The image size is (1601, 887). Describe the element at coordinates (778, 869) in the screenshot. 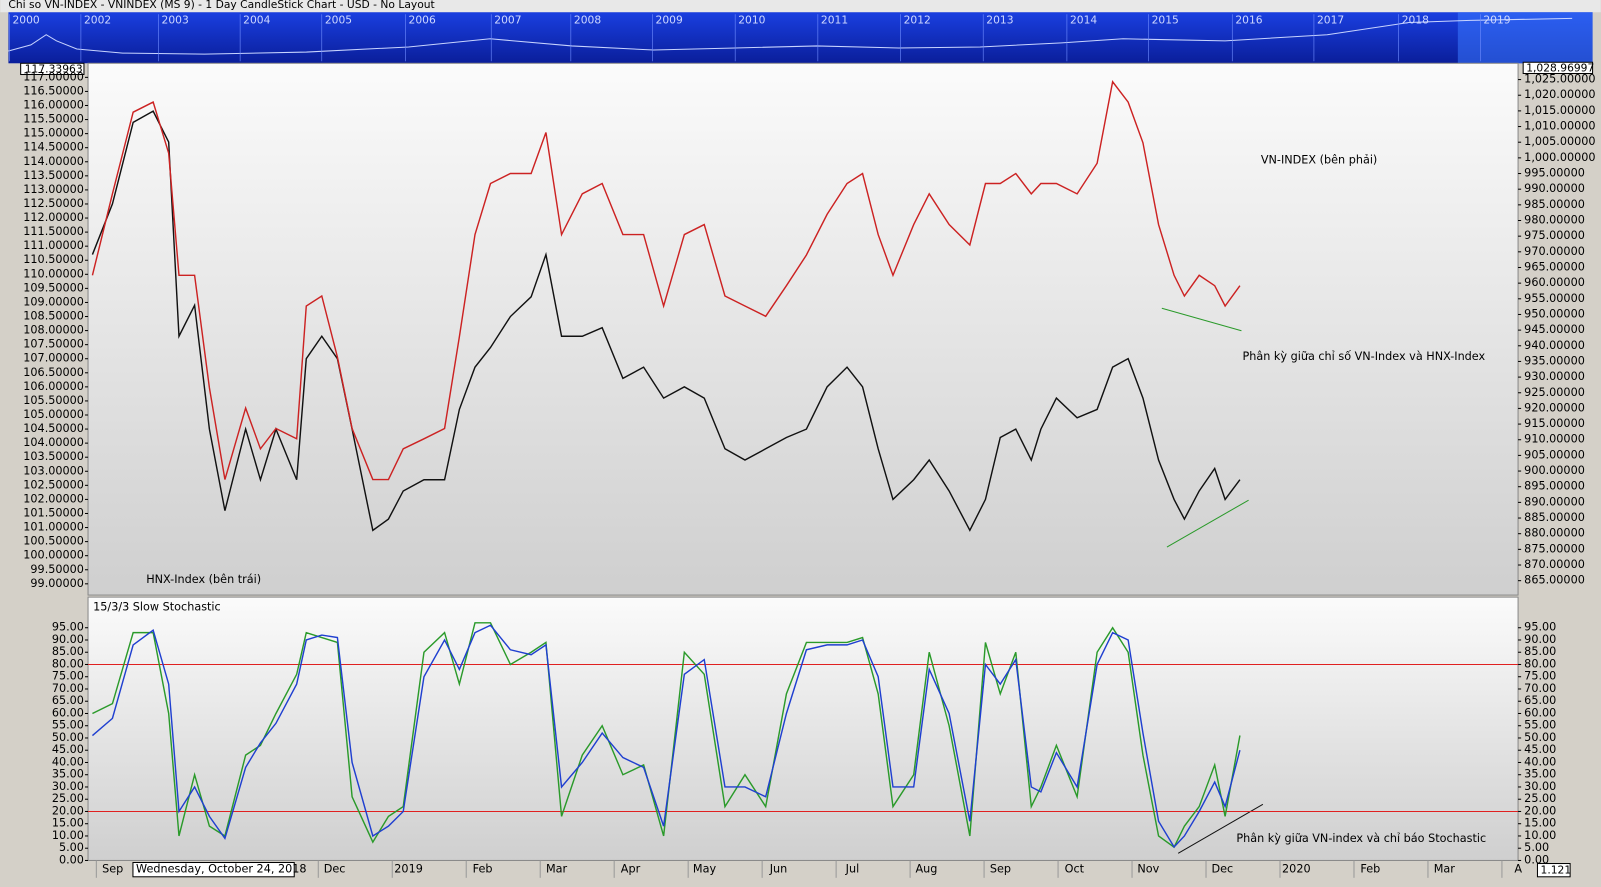

I see `x-tick-label: Jun` at that location.